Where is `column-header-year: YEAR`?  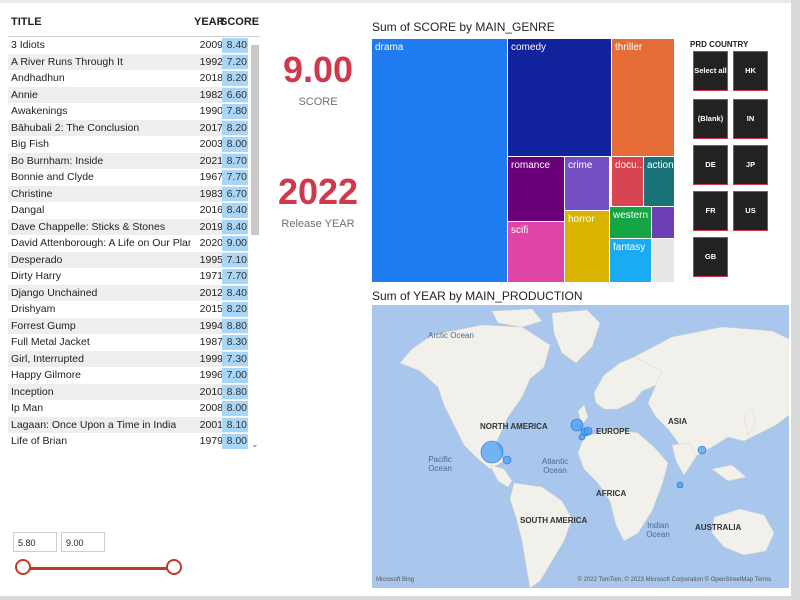 column-header-year: YEAR is located at coordinates (209, 22).